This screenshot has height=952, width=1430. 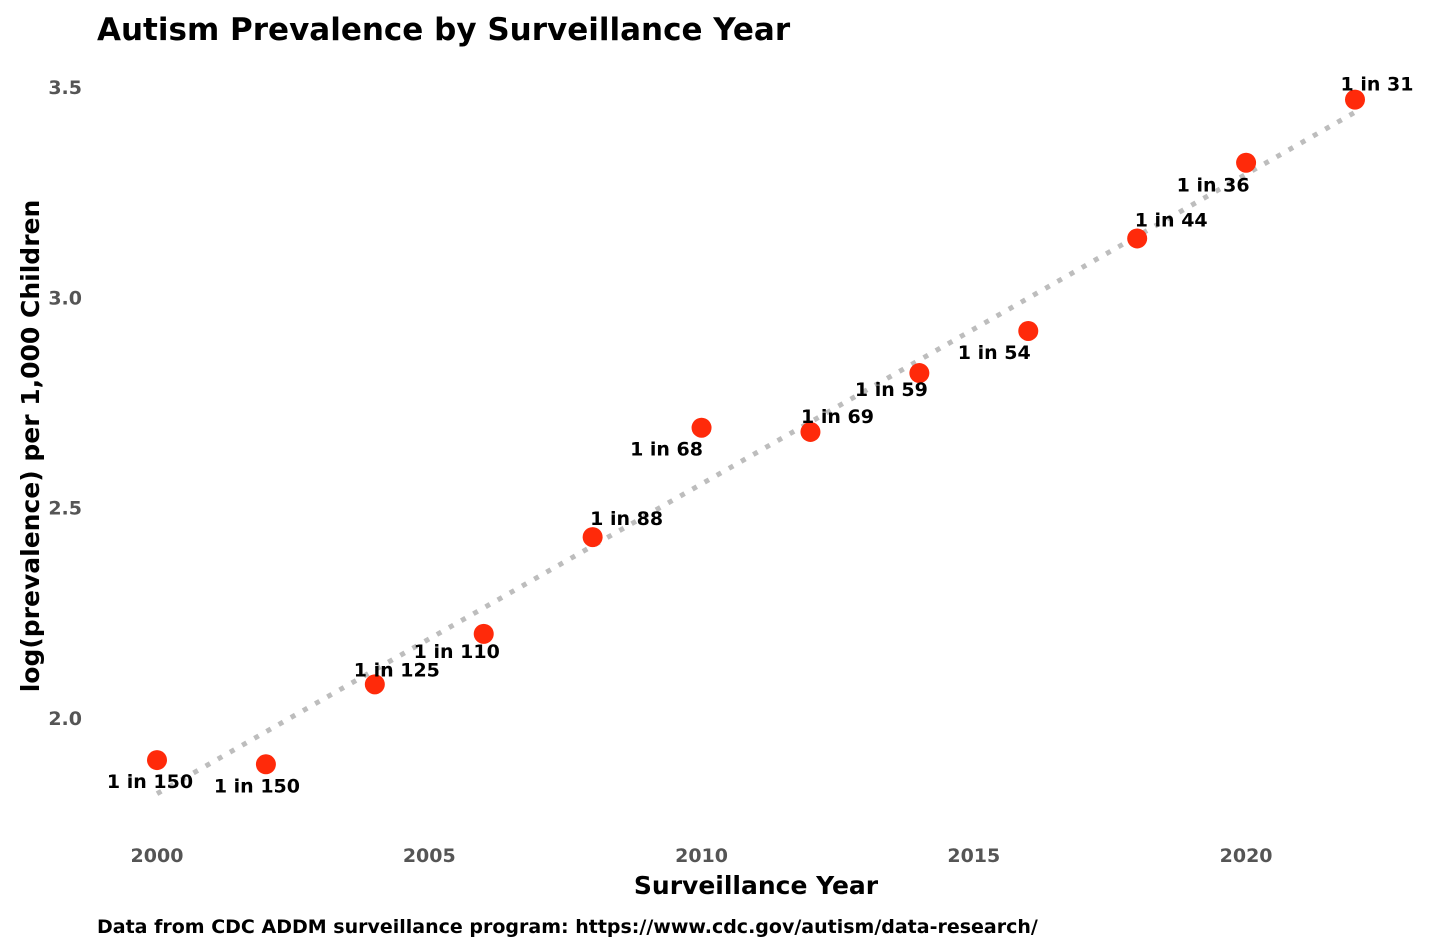 I want to click on x-axis-ticks: 2000 2005 2010 2015 2020, so click(x=702, y=856).